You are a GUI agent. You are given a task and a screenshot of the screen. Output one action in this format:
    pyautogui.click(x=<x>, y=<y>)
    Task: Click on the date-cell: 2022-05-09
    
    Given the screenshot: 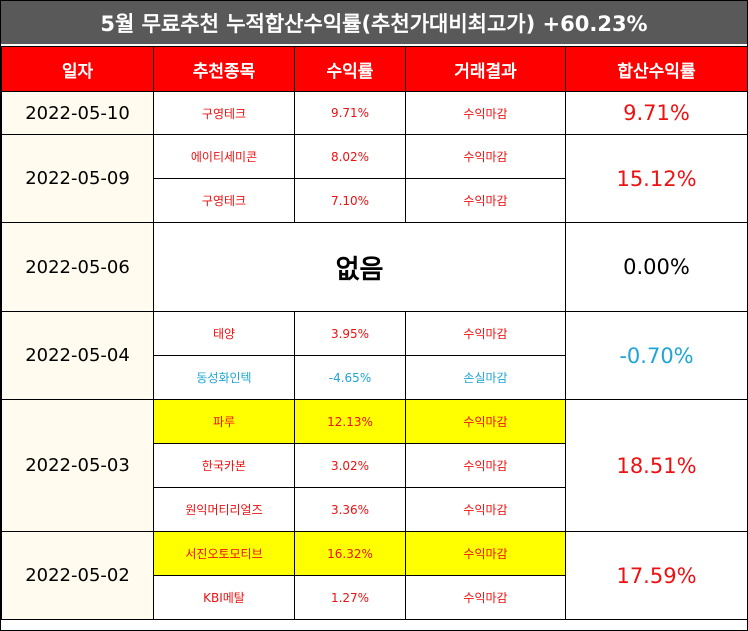 What is the action you would take?
    pyautogui.click(x=77, y=178)
    